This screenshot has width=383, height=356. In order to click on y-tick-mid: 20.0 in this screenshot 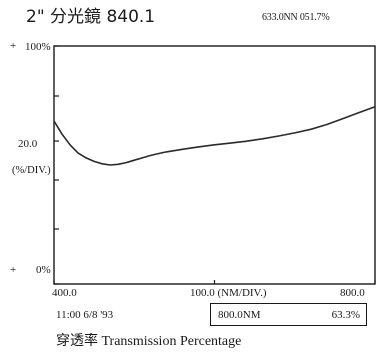, I will do `click(28, 144)`.